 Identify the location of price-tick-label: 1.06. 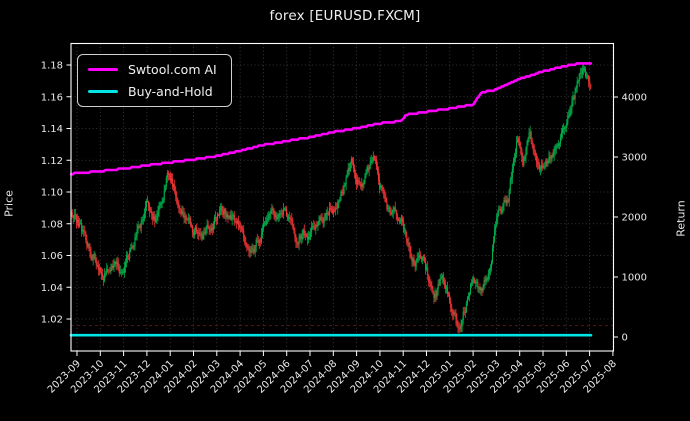
(52, 256).